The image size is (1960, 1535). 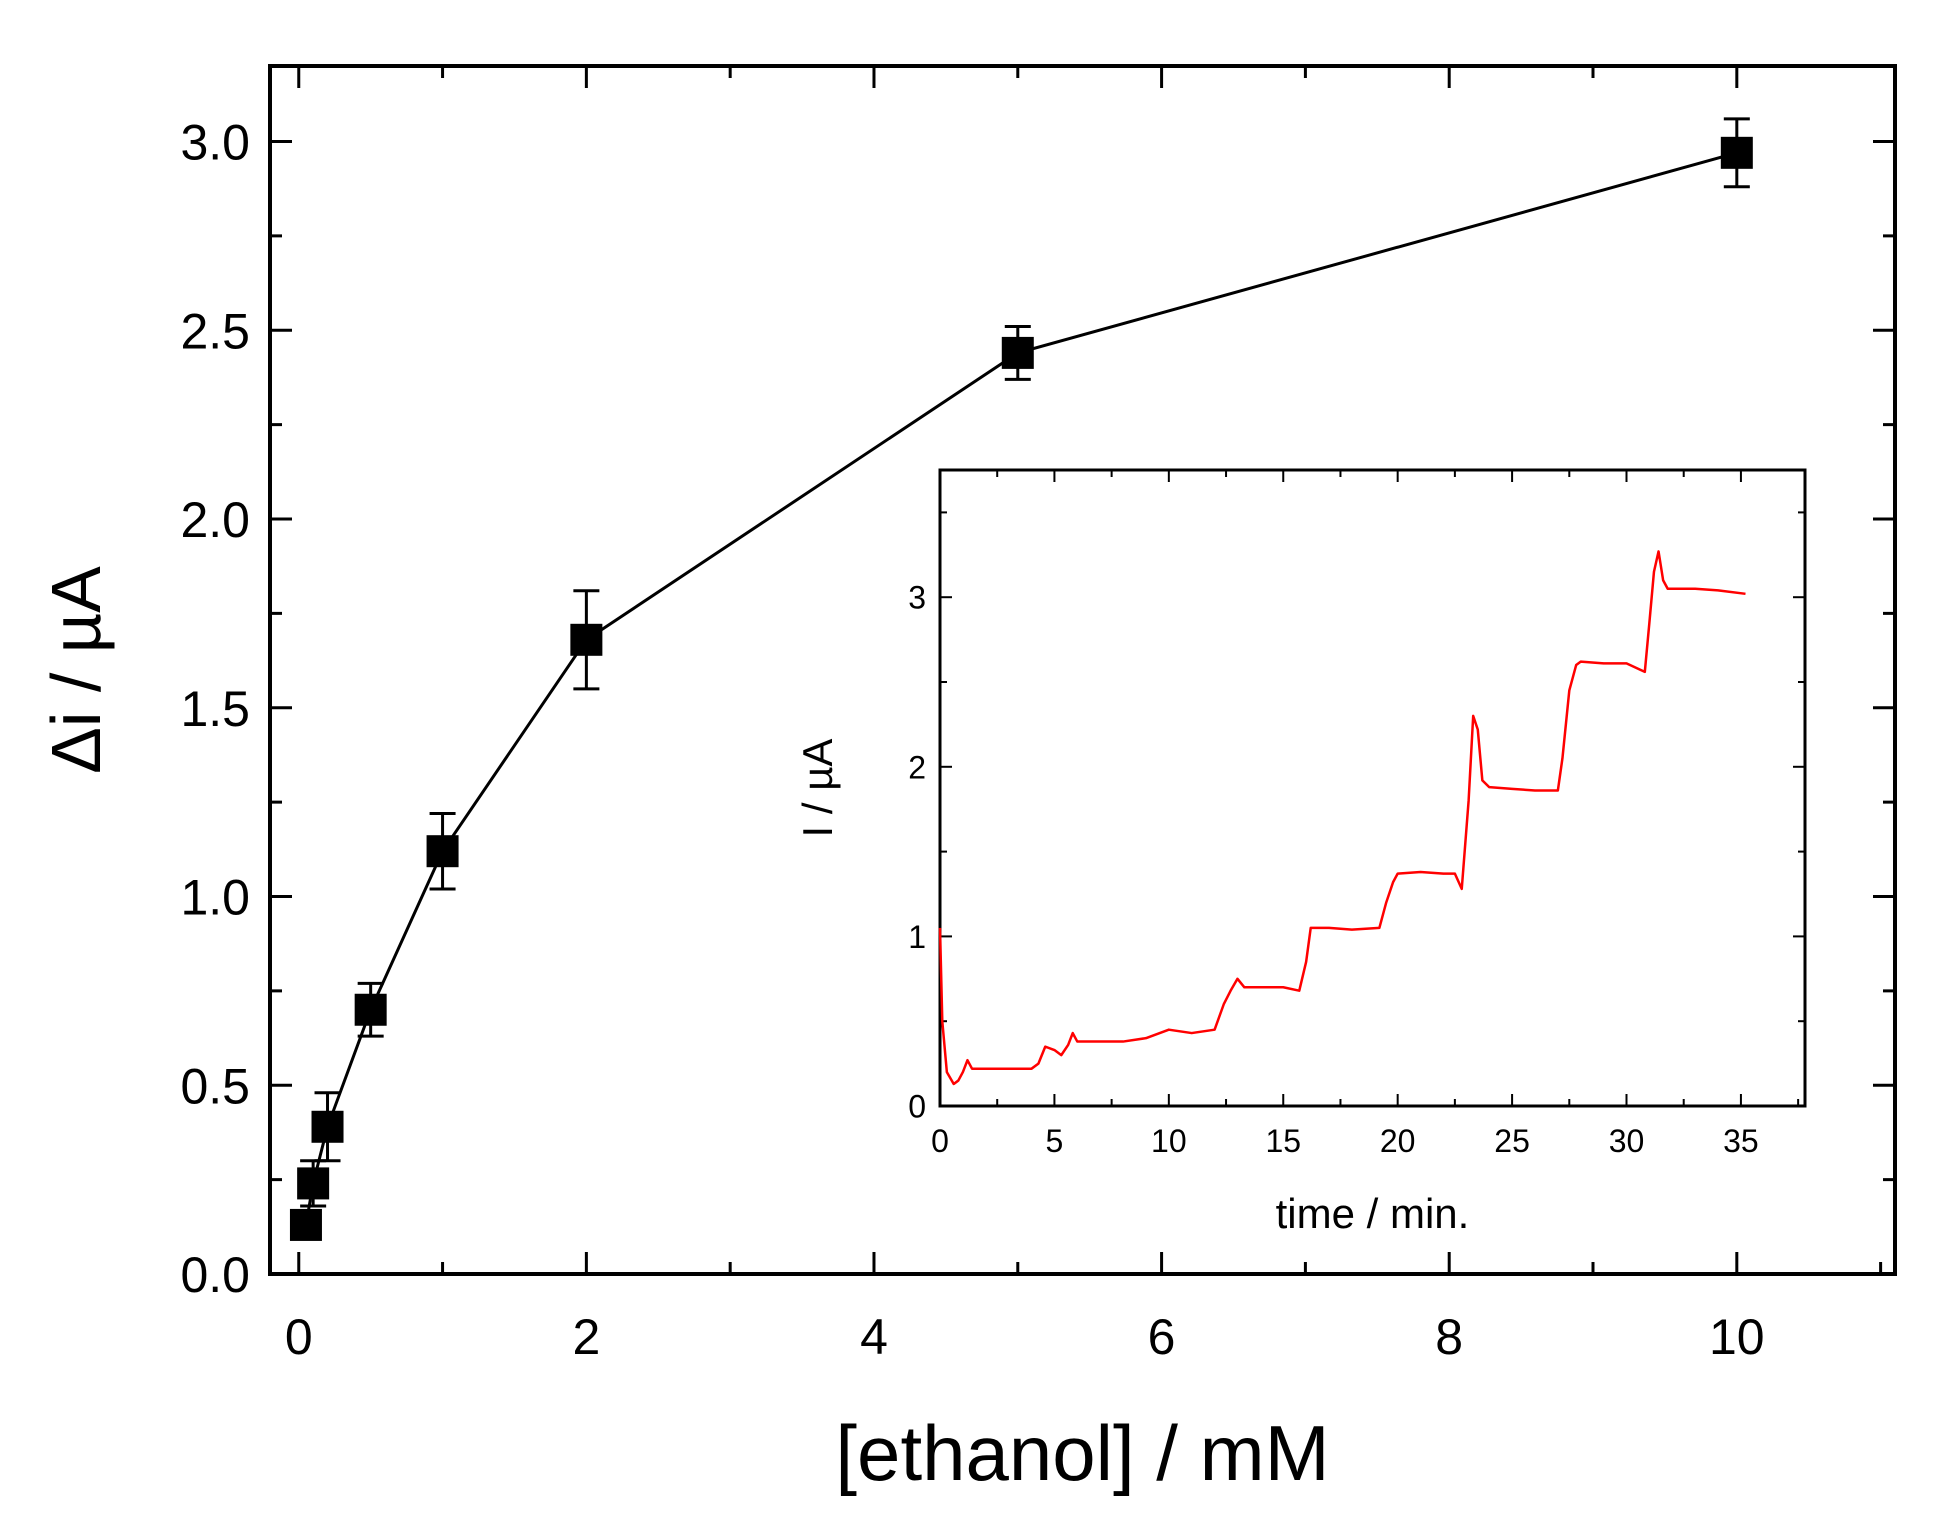 I want to click on x-tick-label: 20, so click(x=1398, y=1141).